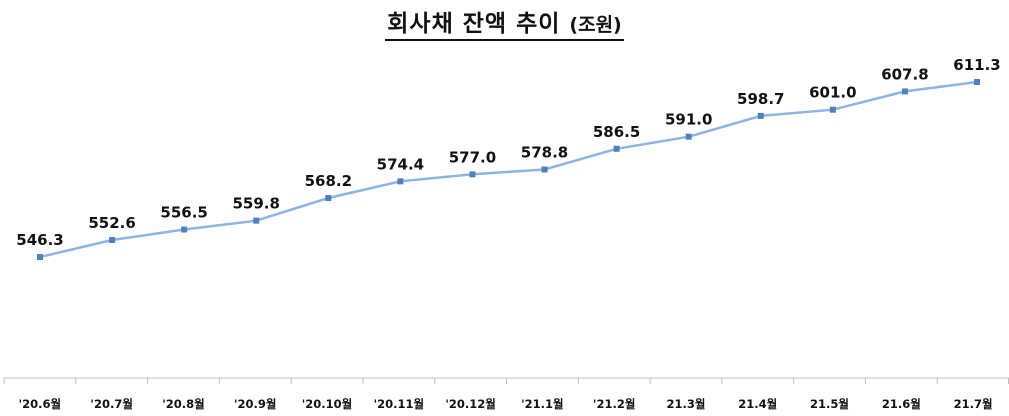 Image resolution: width=1009 pixels, height=416 pixels. Describe the element at coordinates (688, 120) in the screenshot. I see `data-point-label: 591.0` at that location.